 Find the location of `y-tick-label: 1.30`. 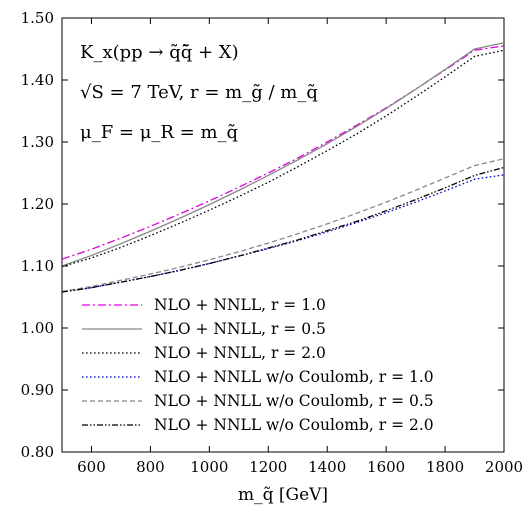

y-tick-label: 1.30 is located at coordinates (37, 142).